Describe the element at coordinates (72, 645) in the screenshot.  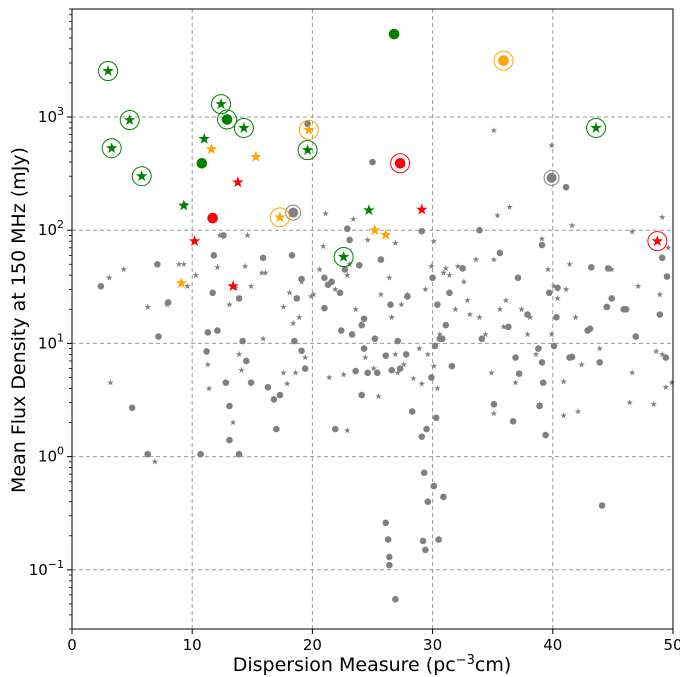
I see `x-tick-label: 0` at that location.